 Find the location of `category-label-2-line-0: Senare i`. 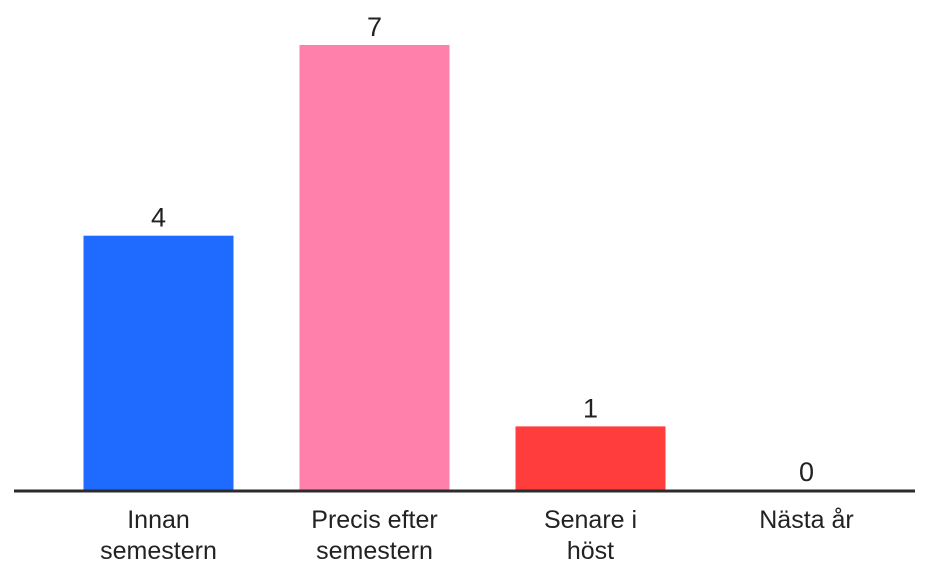

category-label-2-line-0: Senare i is located at coordinates (590, 520).